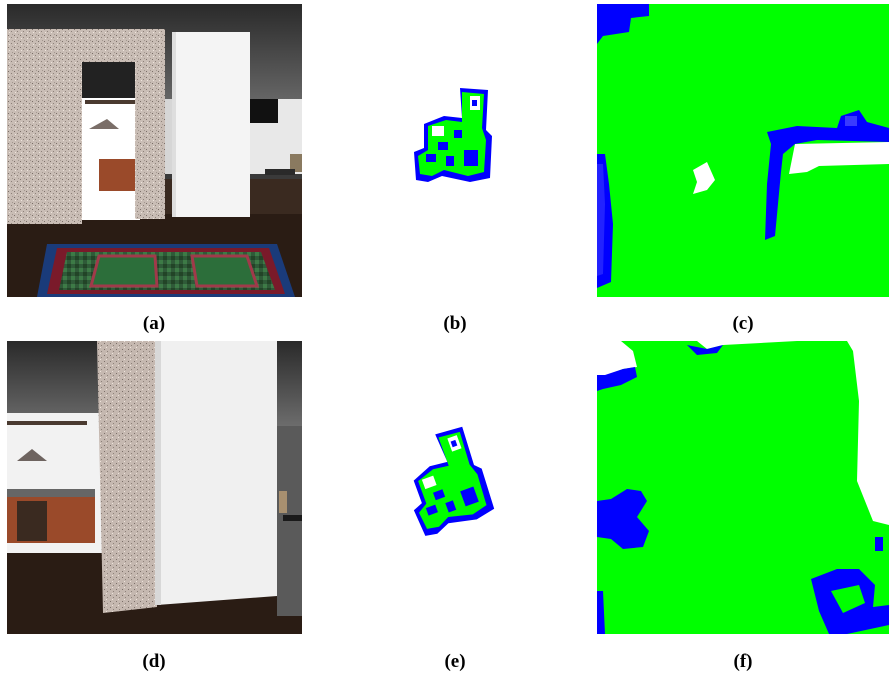 Image resolution: width=889 pixels, height=674 pixels. Describe the element at coordinates (154, 150) in the screenshot. I see `panel-a-rgb-view` at that location.